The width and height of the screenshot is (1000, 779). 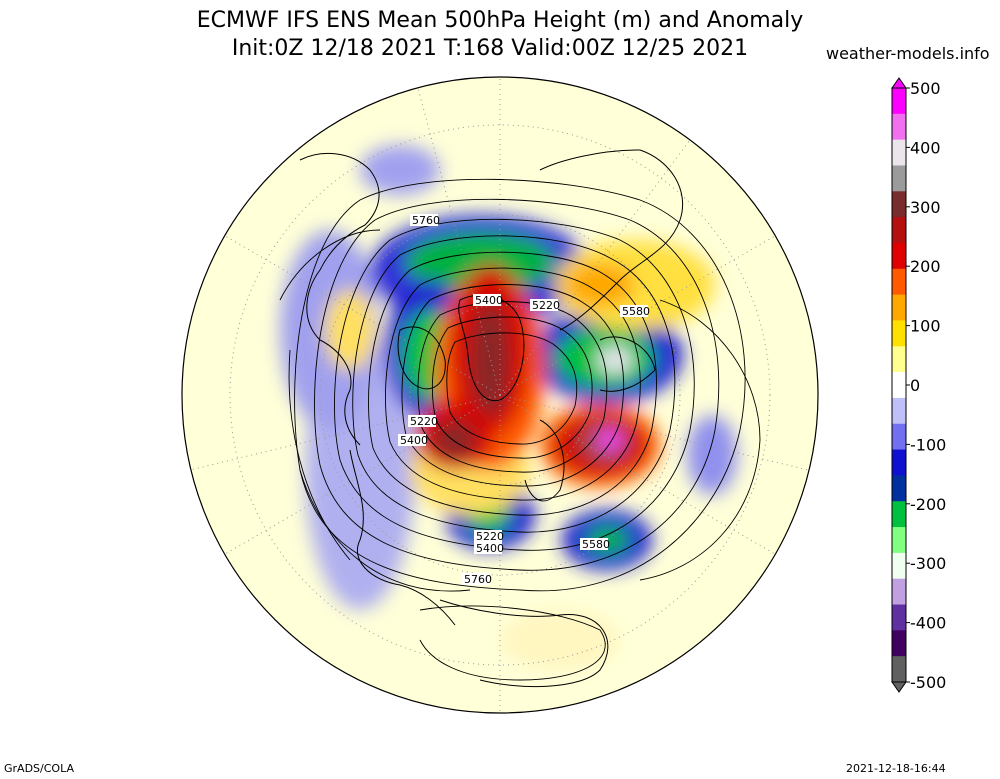 I want to click on contour-label-5400-bottom: 5400, so click(x=490, y=548).